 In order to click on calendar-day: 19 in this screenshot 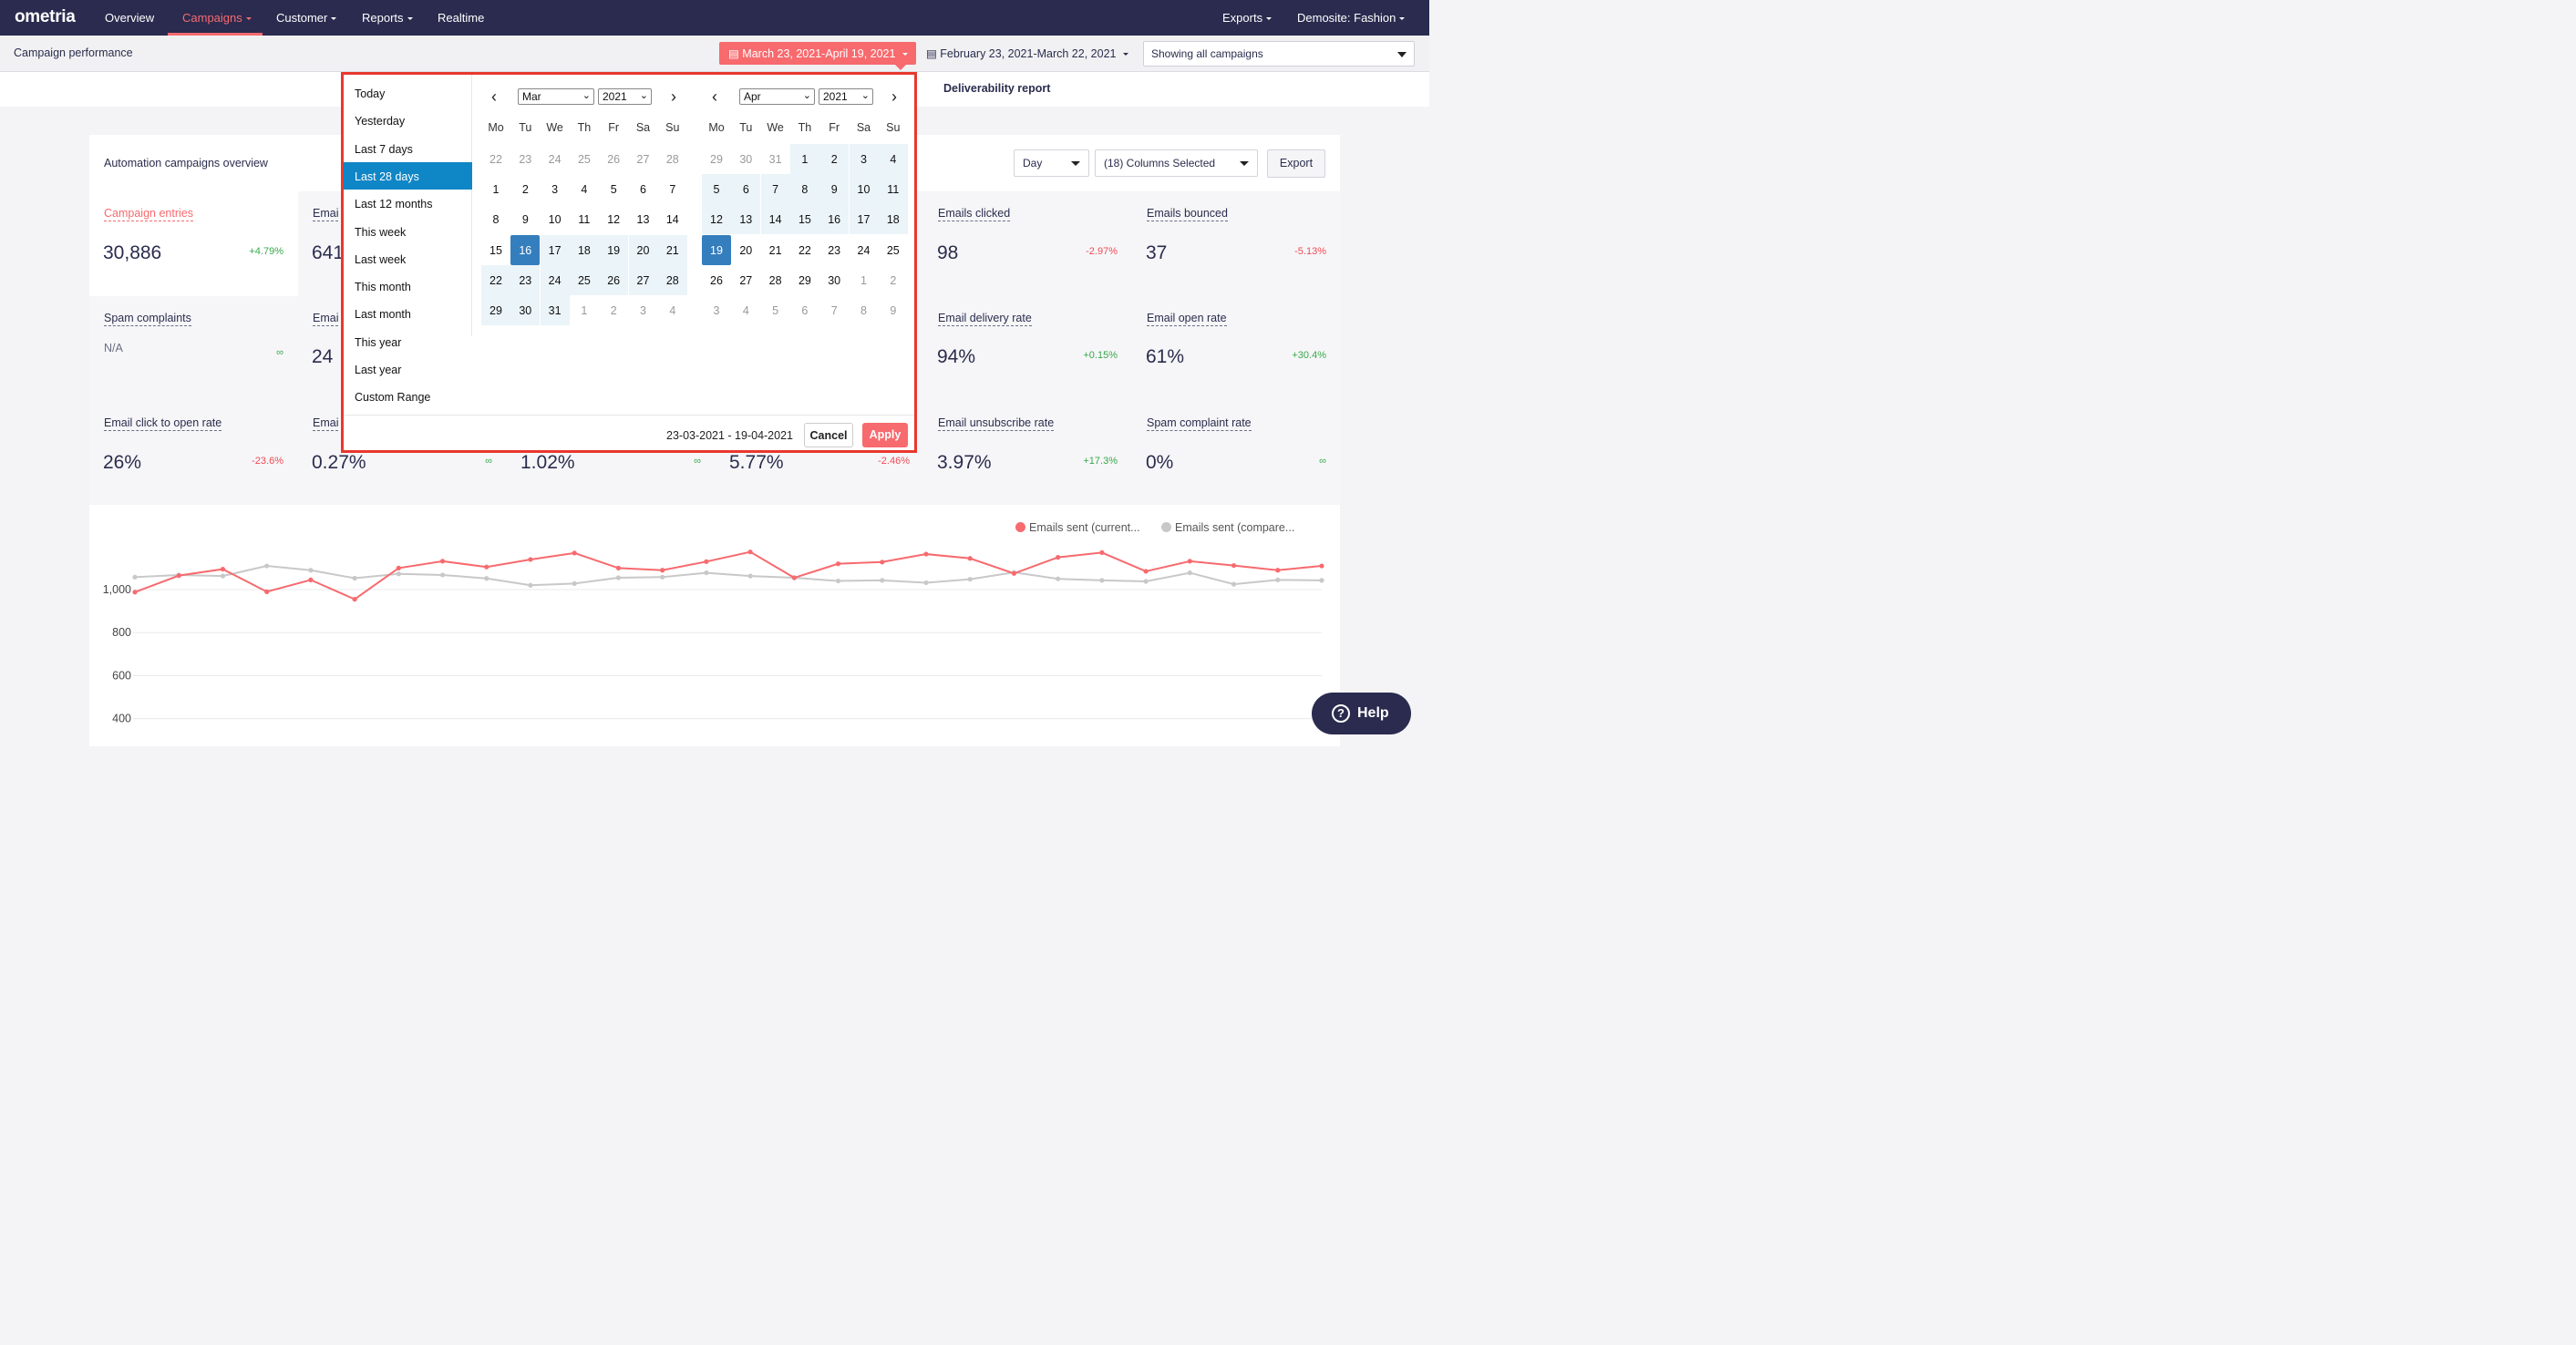, I will do `click(716, 249)`.